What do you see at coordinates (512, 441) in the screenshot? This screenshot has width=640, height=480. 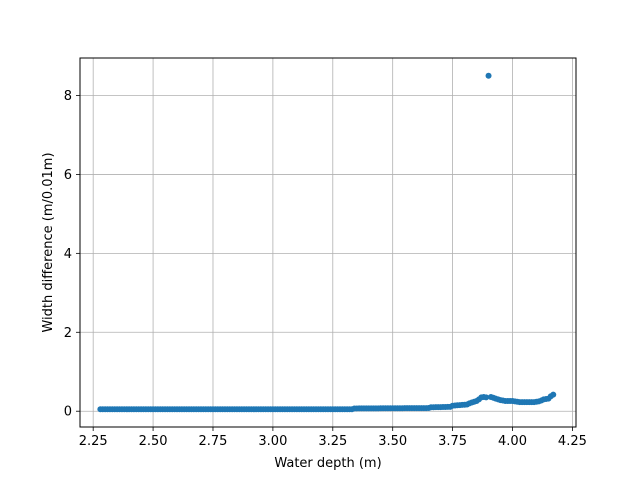 I see `x-tick-label: 4.00` at bounding box center [512, 441].